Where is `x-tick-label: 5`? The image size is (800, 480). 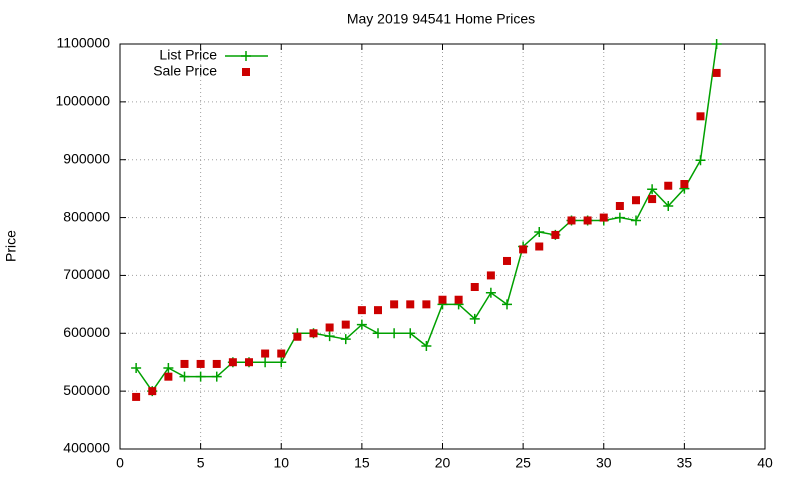 x-tick-label: 5 is located at coordinates (201, 463).